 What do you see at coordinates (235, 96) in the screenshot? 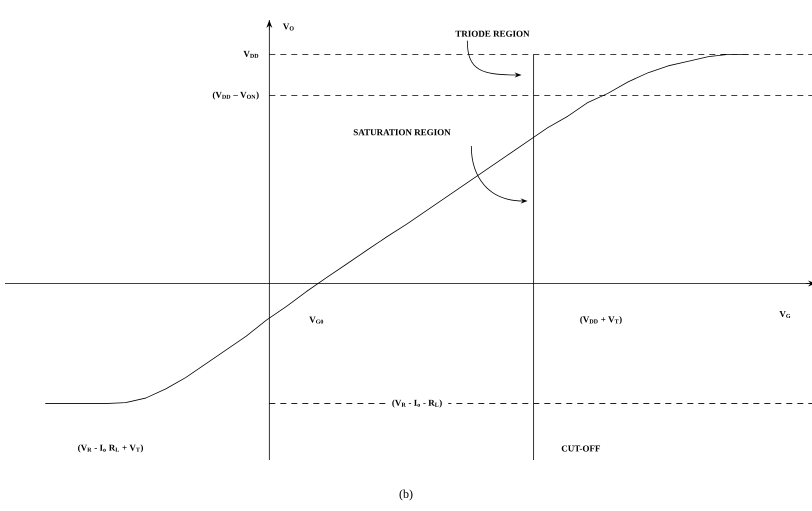
I see `ref-line-label: (V$_{DD}$ – V$_{ON}$)` at bounding box center [235, 96].